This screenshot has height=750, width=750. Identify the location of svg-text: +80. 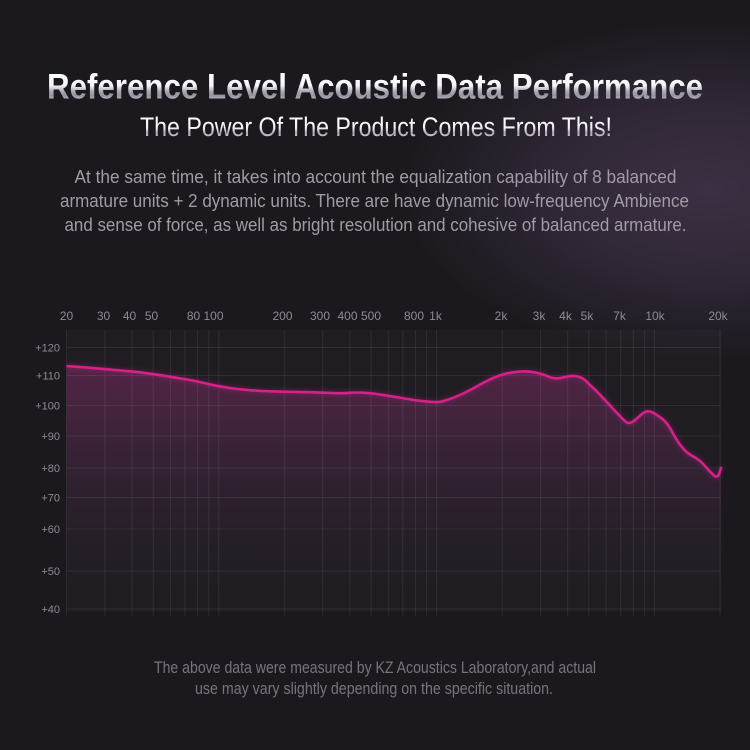
(50, 469).